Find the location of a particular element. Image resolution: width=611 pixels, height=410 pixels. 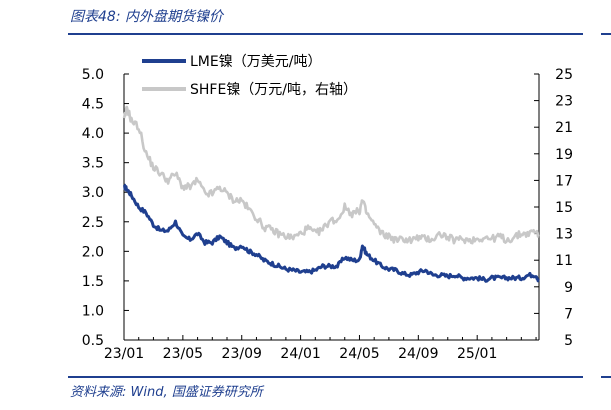

right-y-tick-label: 19 is located at coordinates (564, 155).